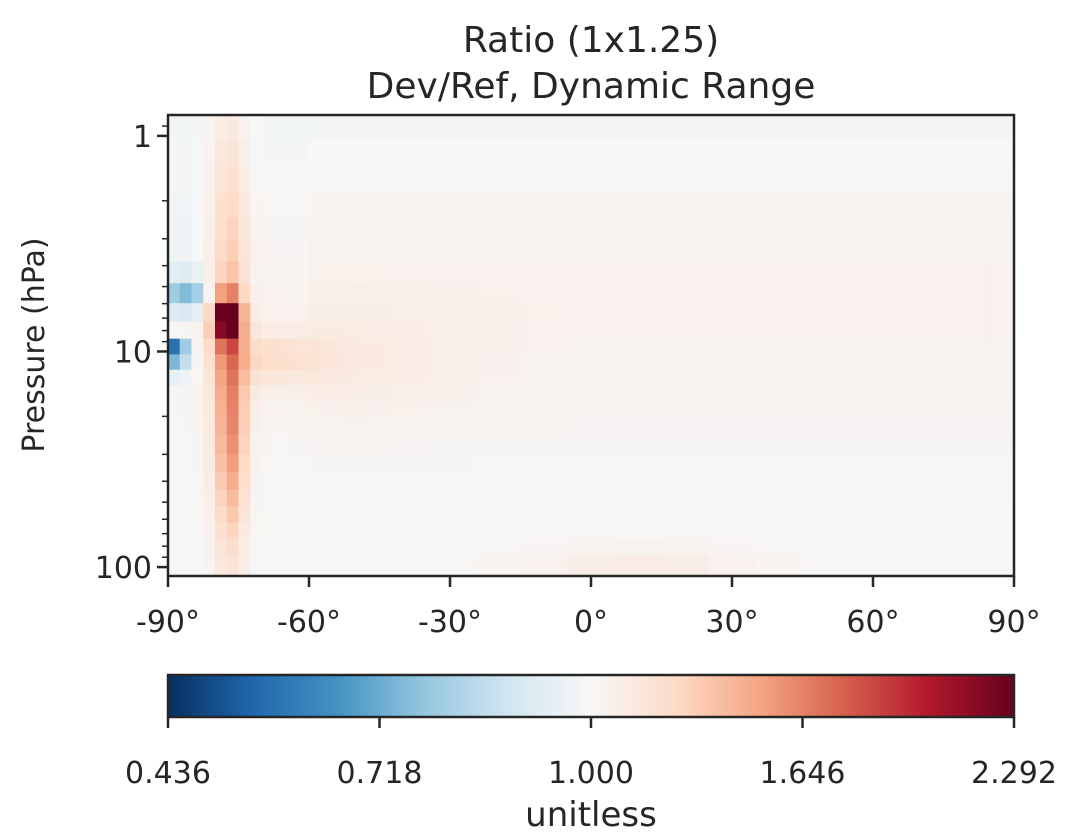 Image resolution: width=1065 pixels, height=839 pixels. What do you see at coordinates (450, 622) in the screenshot?
I see `x-tick-label: -30°` at bounding box center [450, 622].